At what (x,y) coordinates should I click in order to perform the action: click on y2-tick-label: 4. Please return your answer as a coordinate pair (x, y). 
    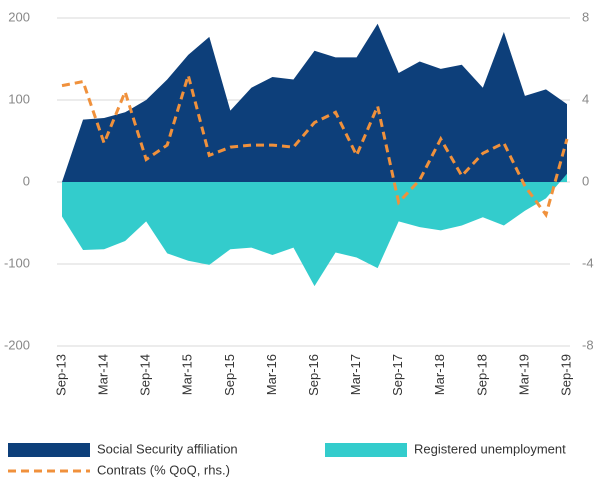
    Looking at the image, I should click on (585, 98).